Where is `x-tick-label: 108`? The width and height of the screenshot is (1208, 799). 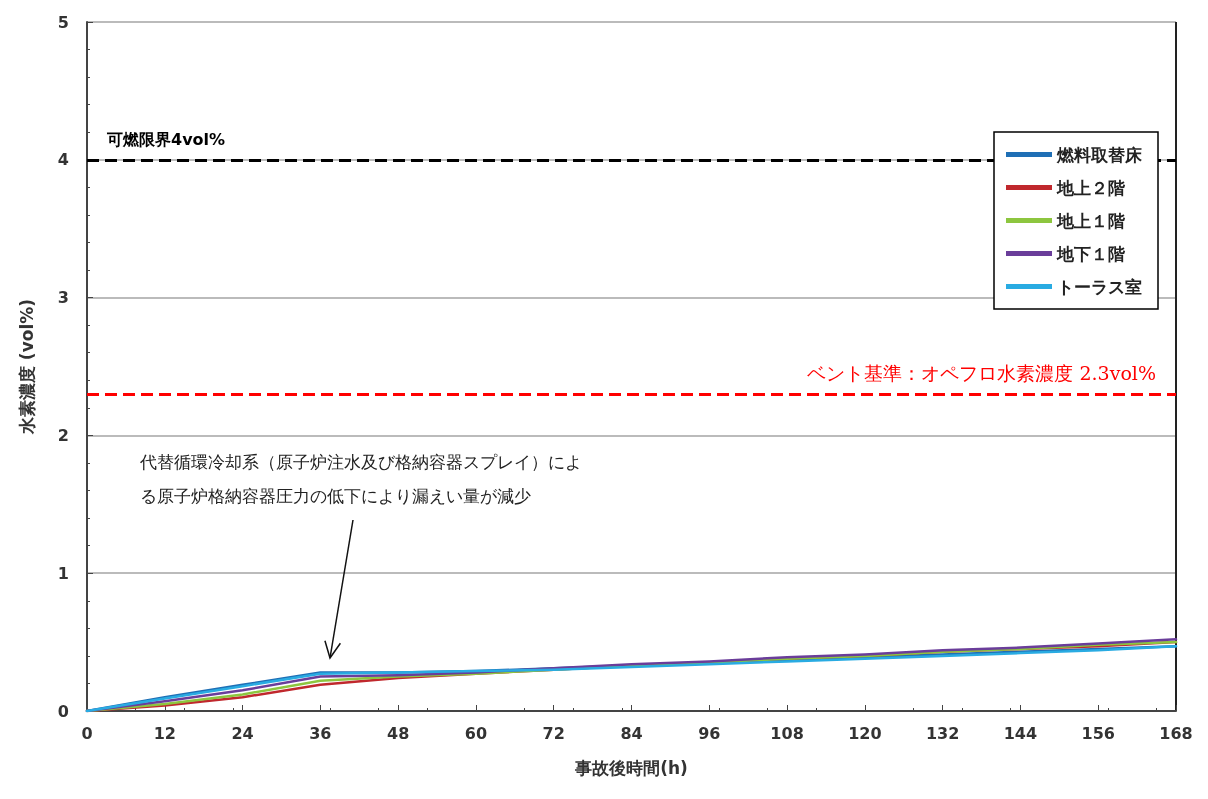
x-tick-label: 108 is located at coordinates (787, 733).